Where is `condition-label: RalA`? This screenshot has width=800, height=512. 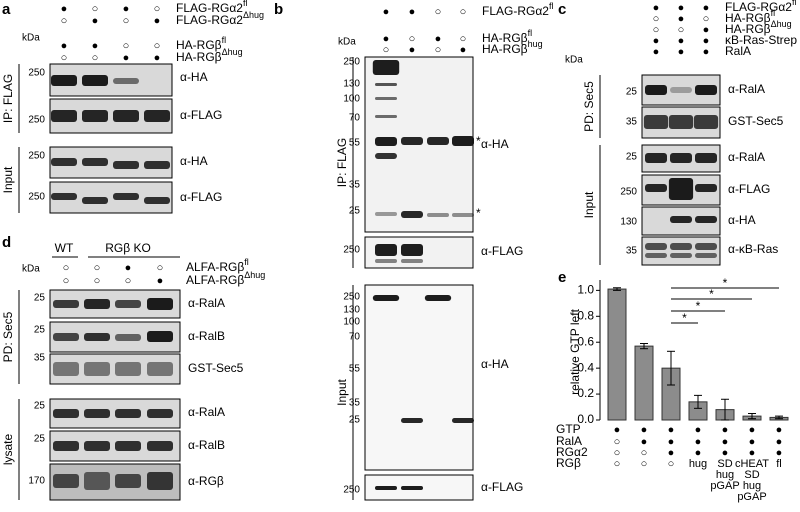 condition-label: RalA is located at coordinates (738, 51).